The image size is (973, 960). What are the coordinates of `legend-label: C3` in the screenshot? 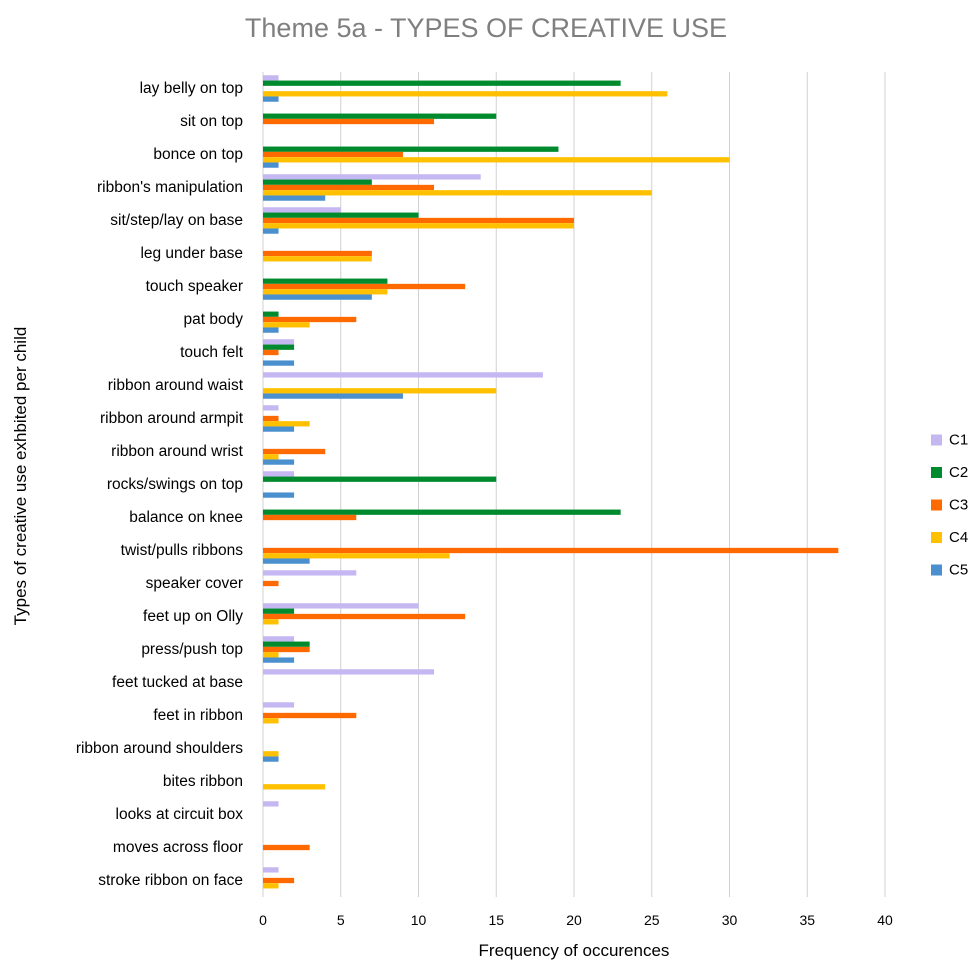 It's located at (958, 505).